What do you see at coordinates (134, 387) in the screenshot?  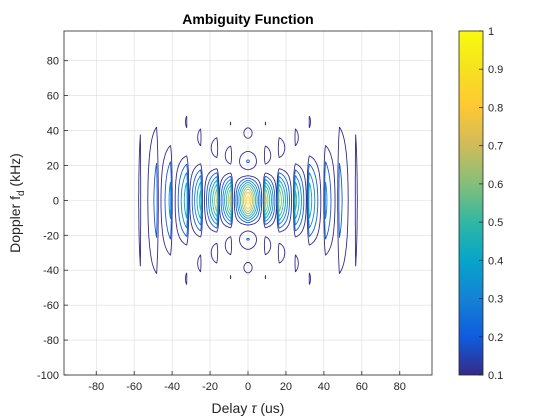 I see `x-tick-label: -60` at bounding box center [134, 387].